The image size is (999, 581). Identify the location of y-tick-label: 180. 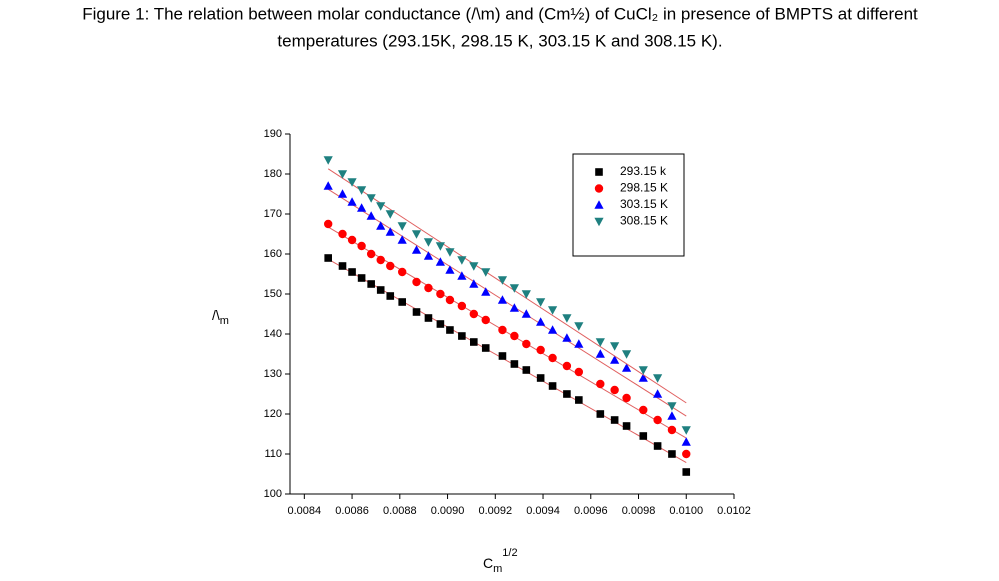
(273, 174).